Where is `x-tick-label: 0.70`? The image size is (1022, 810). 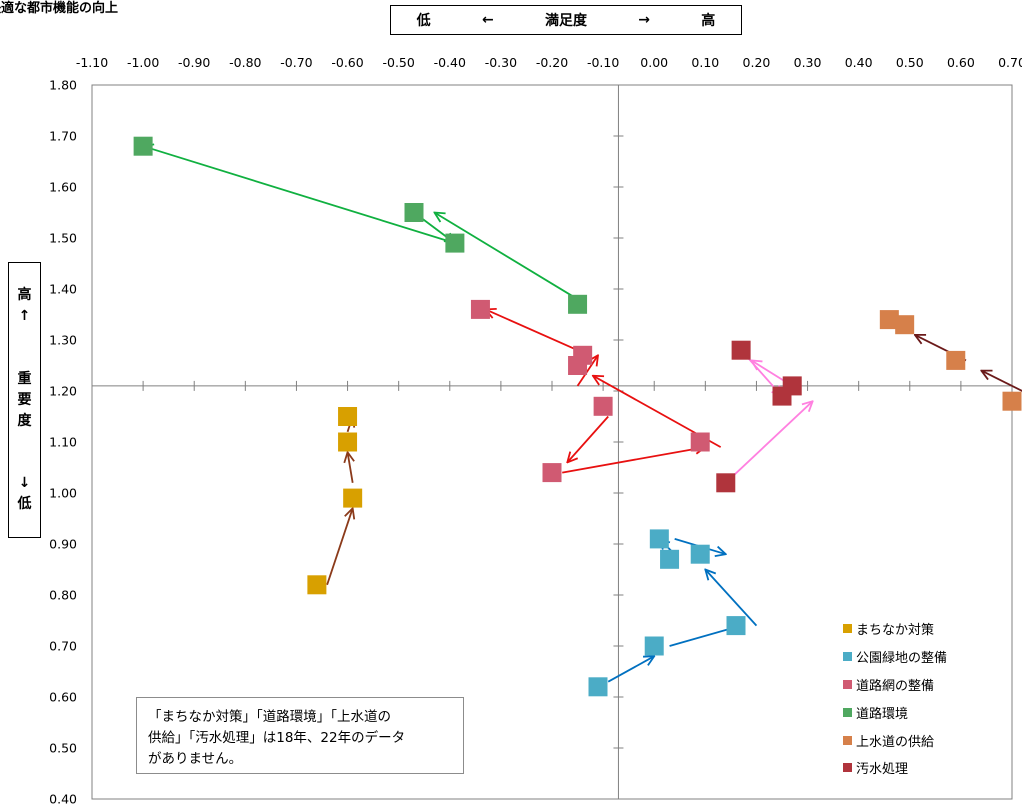 x-tick-label: 0.70 is located at coordinates (1010, 62).